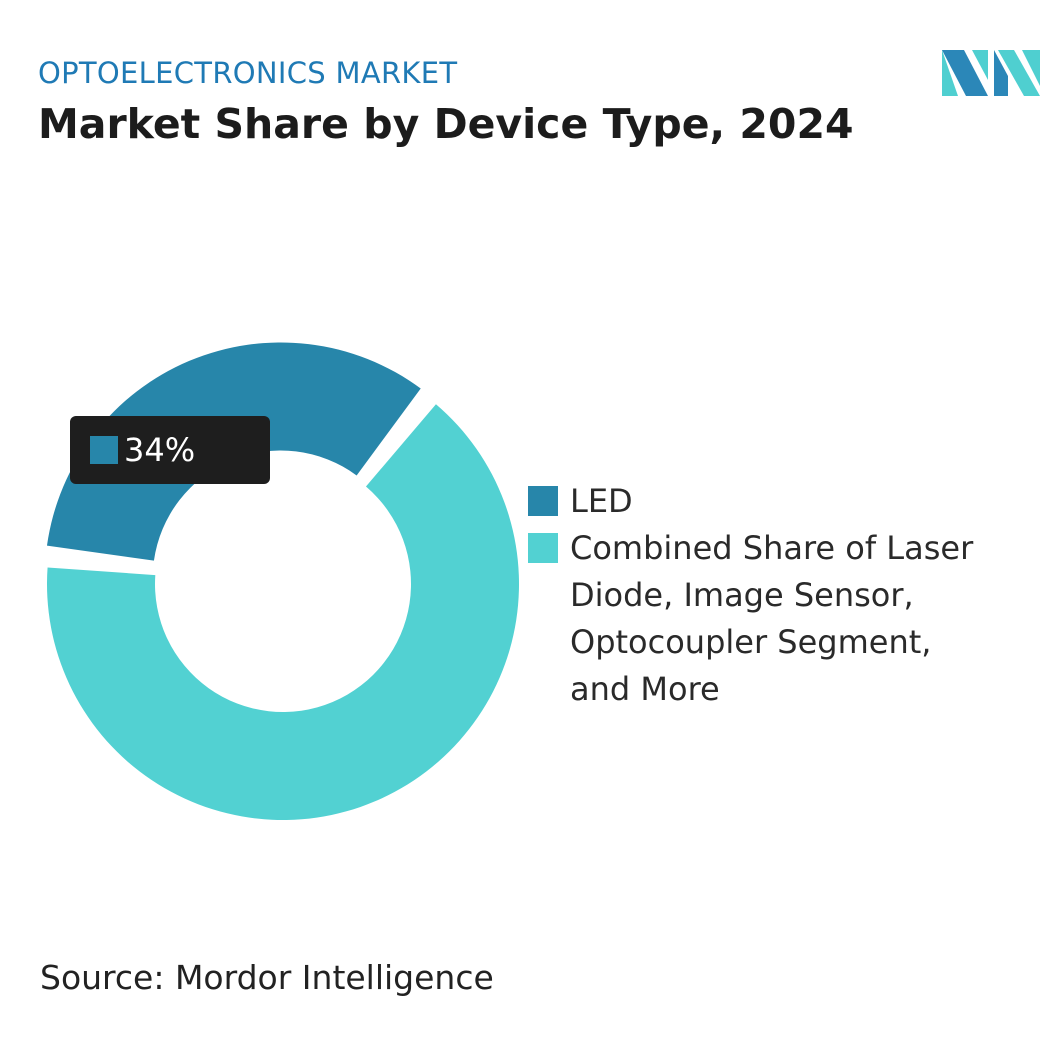  Describe the element at coordinates (991, 73) in the screenshot. I see `mordor-logo-icon` at that location.